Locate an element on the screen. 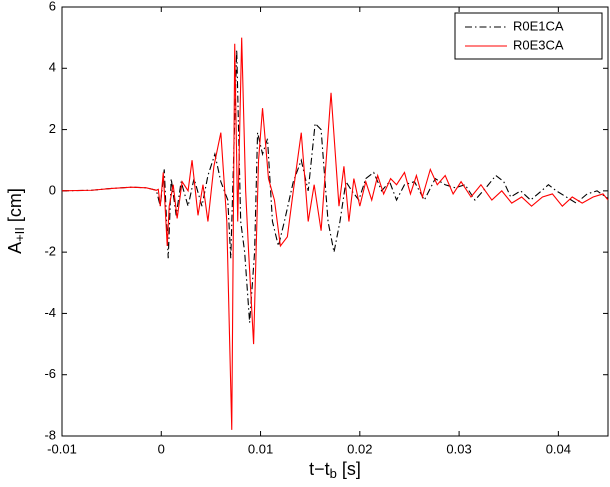  x-tick-label: -0.01 is located at coordinates (62, 448).